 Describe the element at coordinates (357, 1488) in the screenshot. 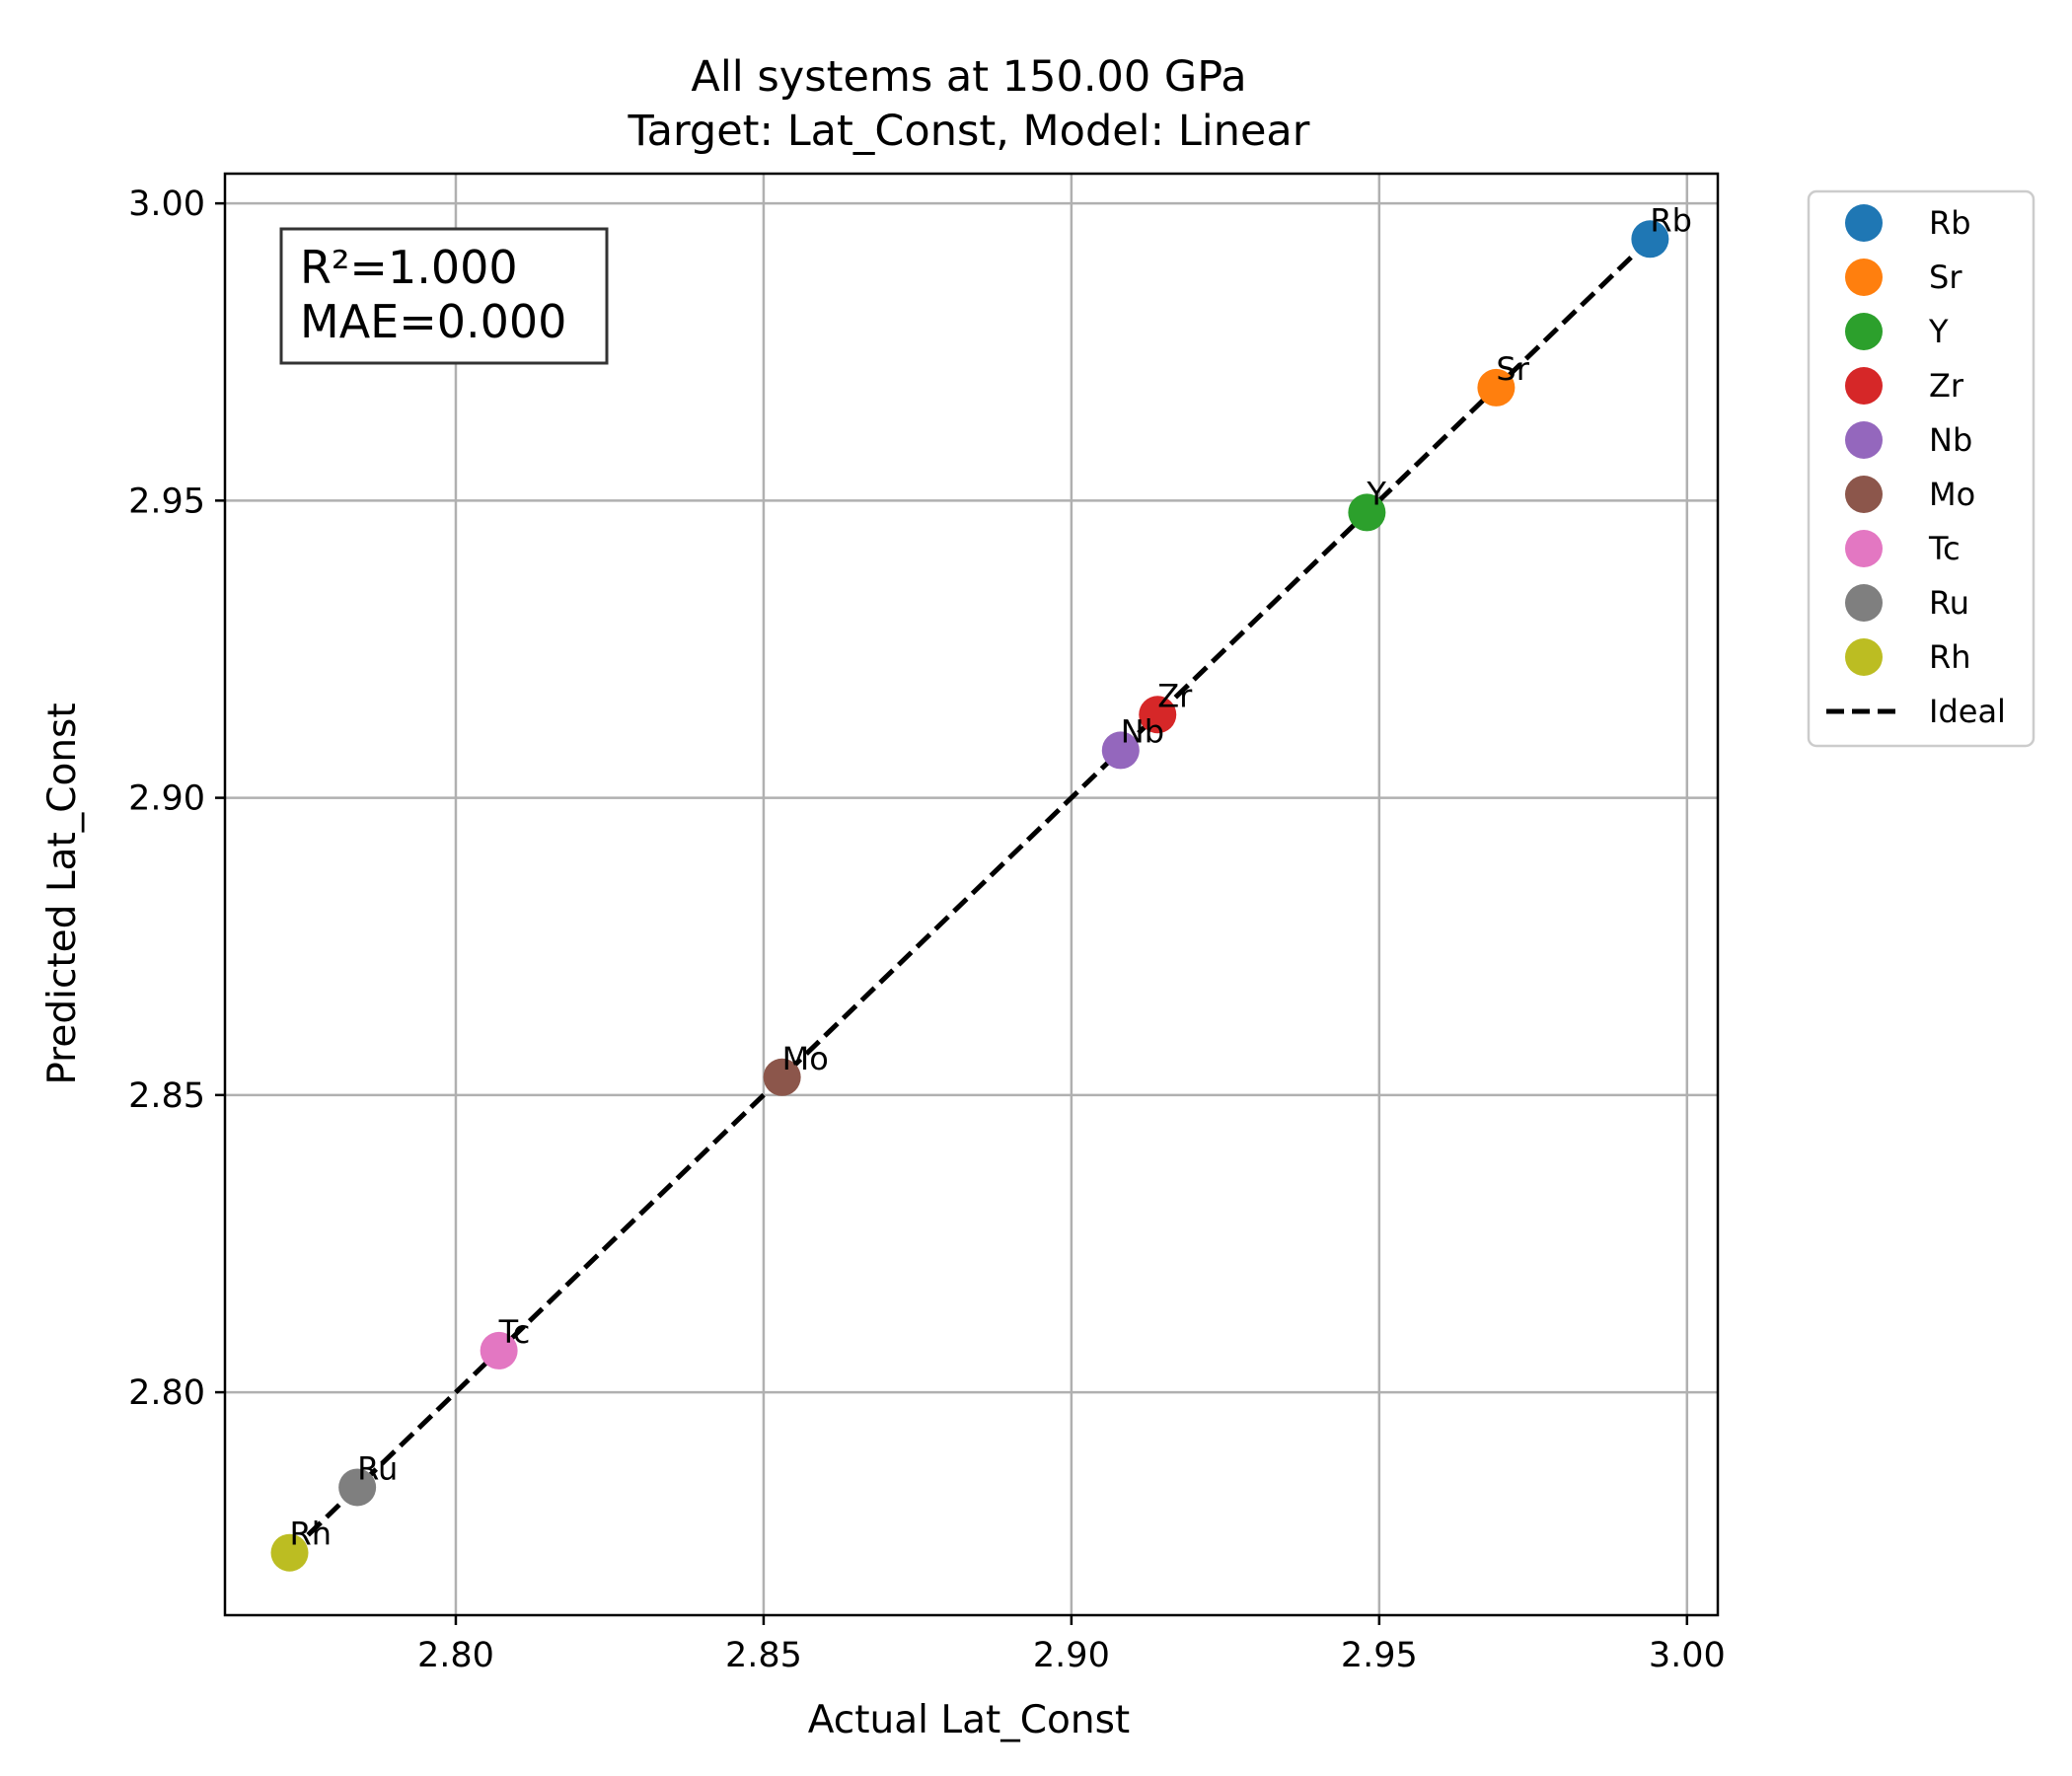

I see `data-point-ru` at that location.